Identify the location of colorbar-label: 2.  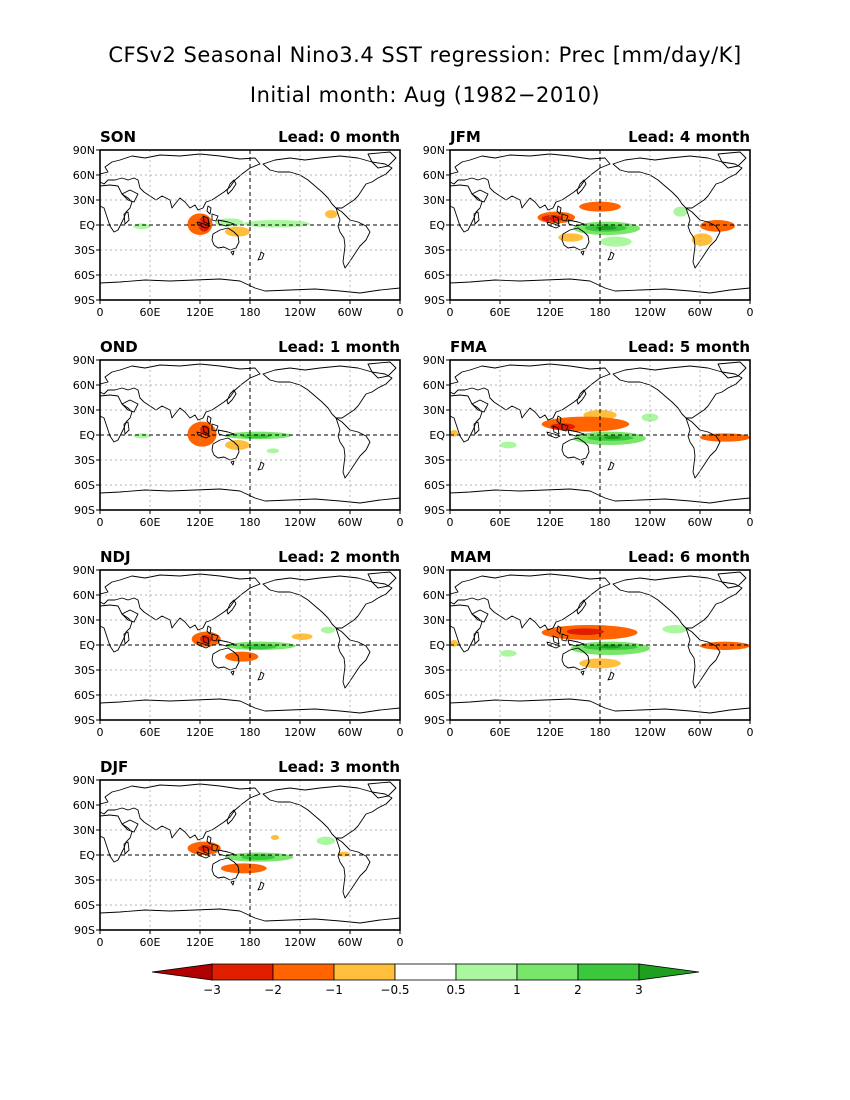
(578, 990).